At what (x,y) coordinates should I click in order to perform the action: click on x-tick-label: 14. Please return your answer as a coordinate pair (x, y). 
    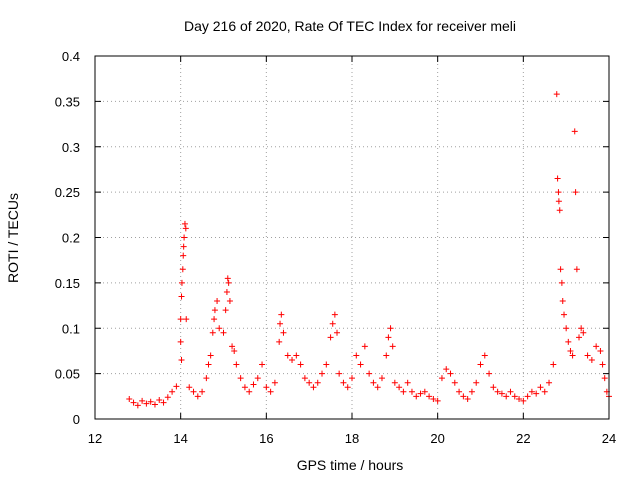
    Looking at the image, I should click on (180, 438).